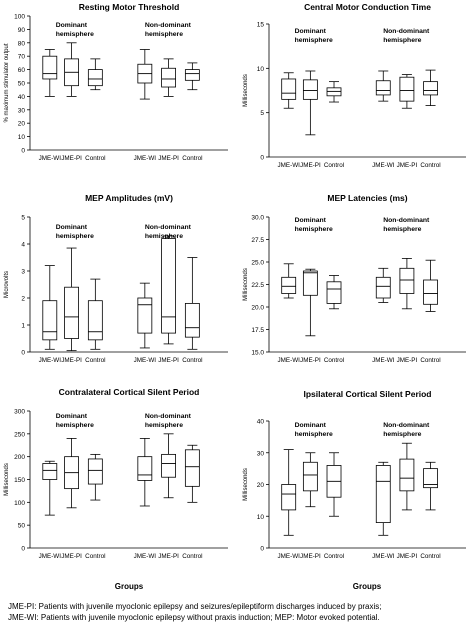  Describe the element at coordinates (257, 285) in the screenshot. I see `y-tick-label: 22.5` at that location.